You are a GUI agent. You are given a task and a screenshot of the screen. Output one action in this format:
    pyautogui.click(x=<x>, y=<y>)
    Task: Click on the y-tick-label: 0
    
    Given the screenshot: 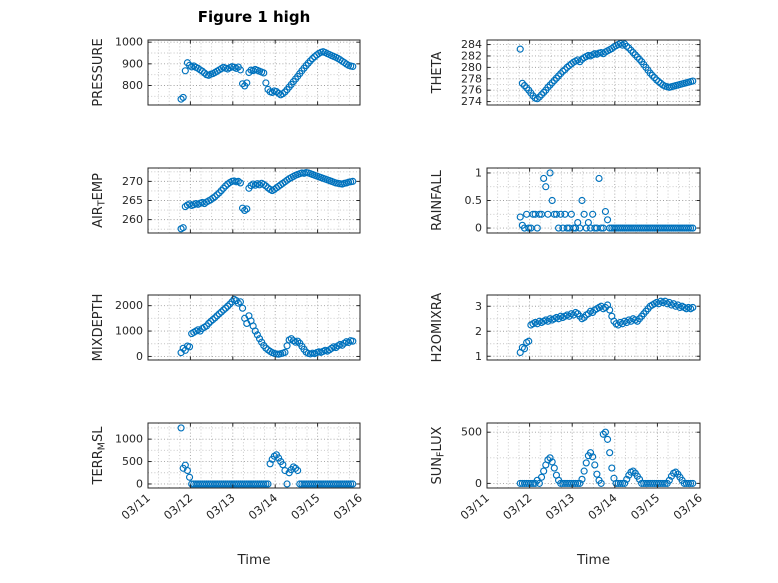 What is the action you would take?
    pyautogui.click(x=139, y=356)
    